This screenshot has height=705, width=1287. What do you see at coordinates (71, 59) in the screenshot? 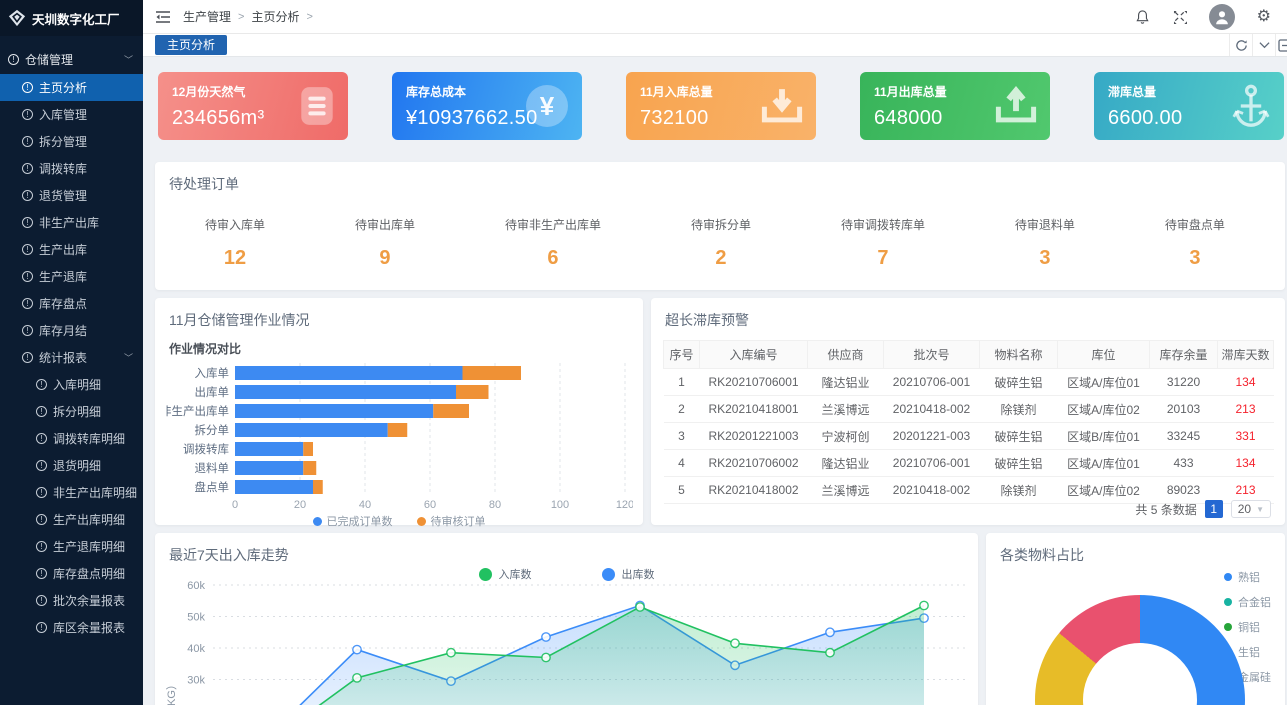
I see `sidebar-group-warehouse: ! 仓储管理 ﹀` at bounding box center [71, 59].